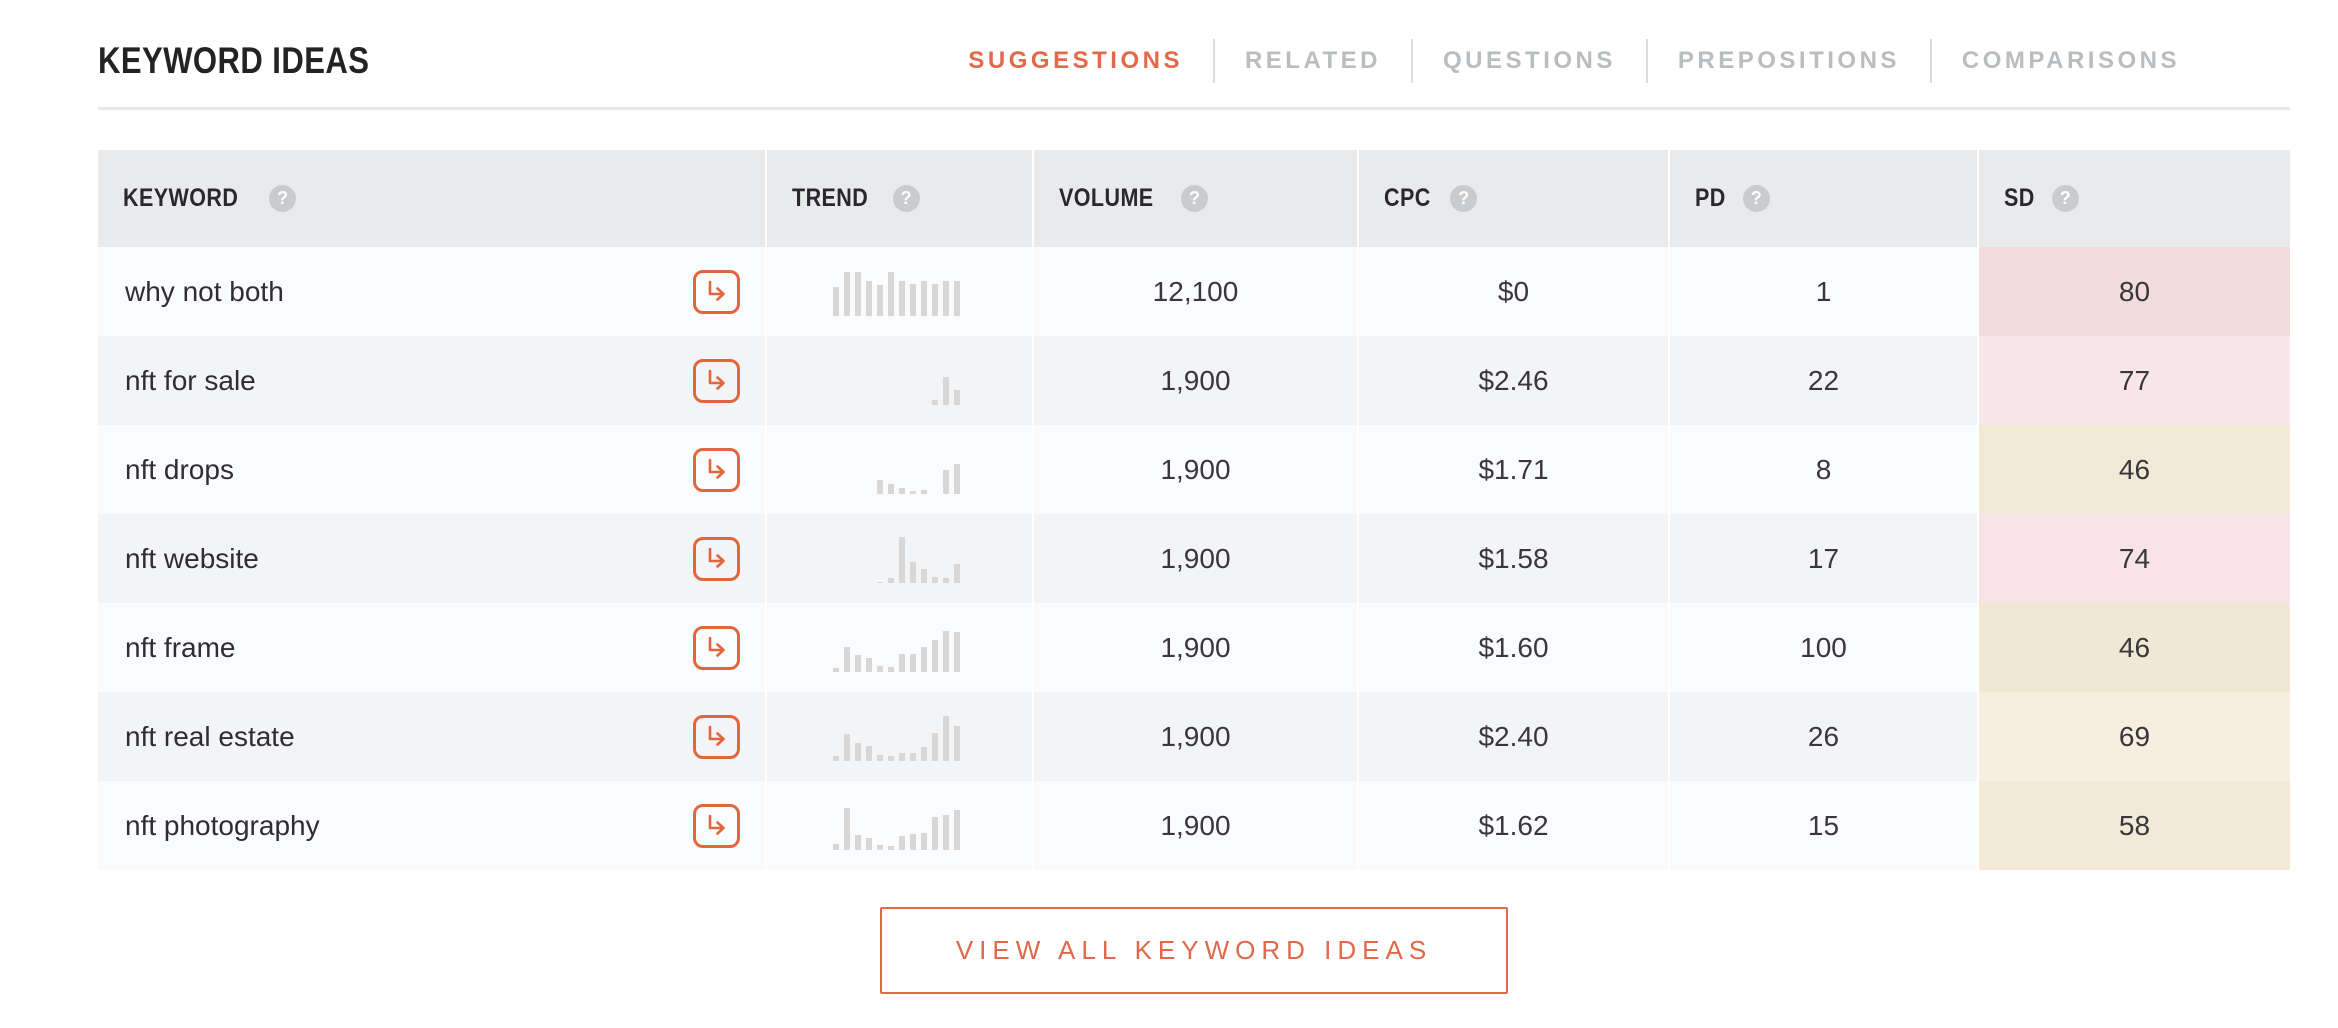 The width and height of the screenshot is (2338, 1028). Describe the element at coordinates (234, 60) in the screenshot. I see `page-title: KEYWORD IDEAS` at that location.